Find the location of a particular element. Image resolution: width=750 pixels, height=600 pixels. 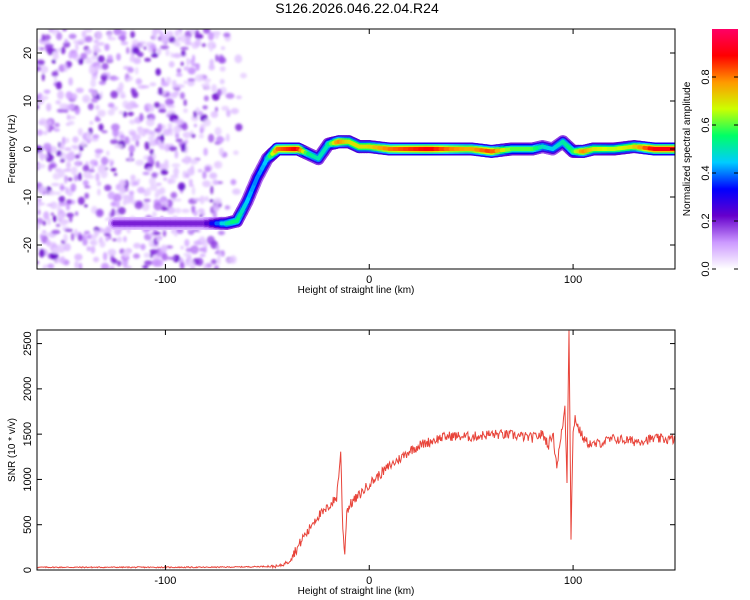

spectrogram-y-tick-label: 10 is located at coordinates (28, 101).